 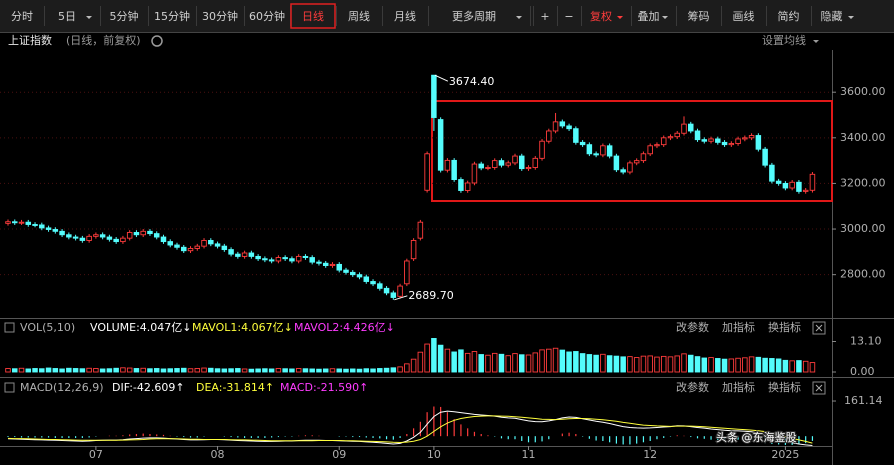 I want to click on tool-button: 叠加, so click(x=649, y=16).